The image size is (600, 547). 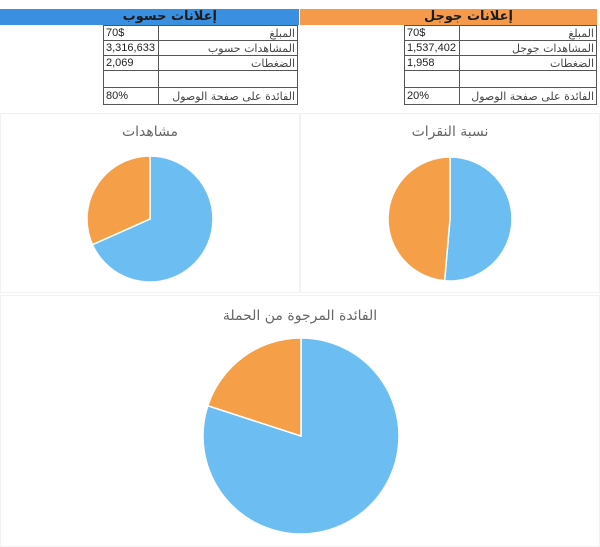 I want to click on table-row-clicks: 2,069 الضغطات, so click(x=200, y=63).